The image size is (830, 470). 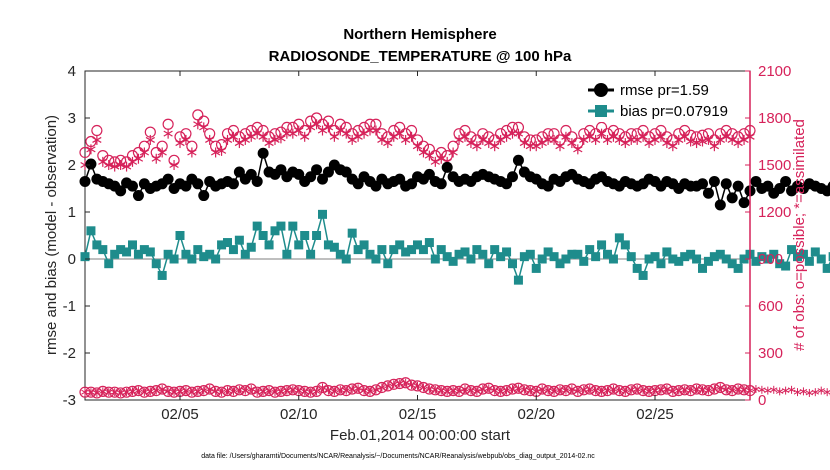 I want to click on y2-tick-label: 0, so click(x=762, y=400).